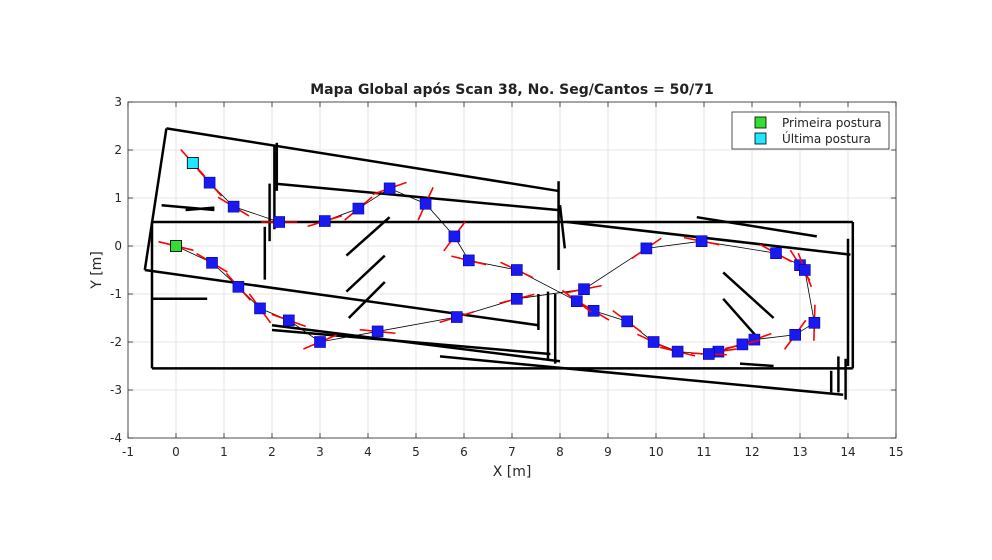 This screenshot has height=560, width=992. What do you see at coordinates (192, 163) in the screenshot?
I see `last-pose-marker` at bounding box center [192, 163].